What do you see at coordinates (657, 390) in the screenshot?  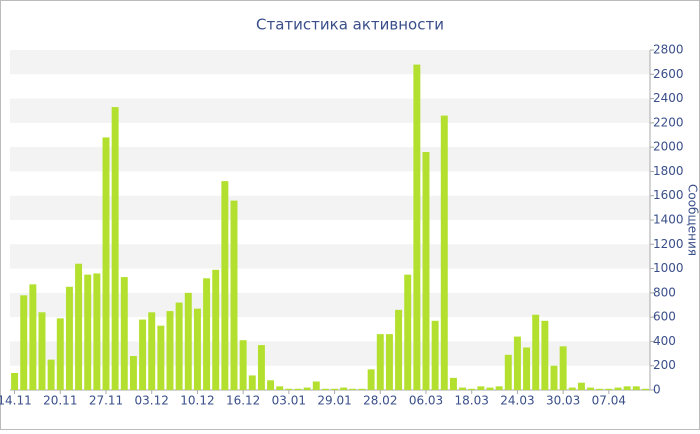 I see `y-tick-label: 0` at bounding box center [657, 390].